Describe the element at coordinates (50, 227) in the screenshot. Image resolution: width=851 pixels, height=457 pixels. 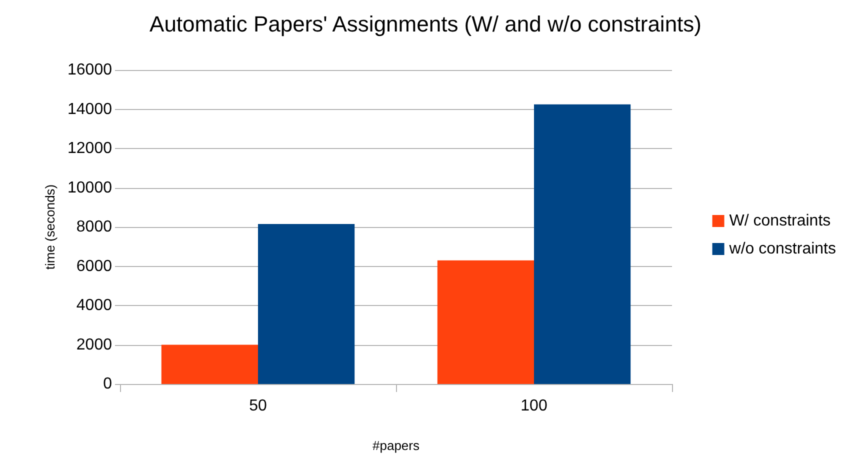
I see `y-axis-title: time (seconds)` at that location.